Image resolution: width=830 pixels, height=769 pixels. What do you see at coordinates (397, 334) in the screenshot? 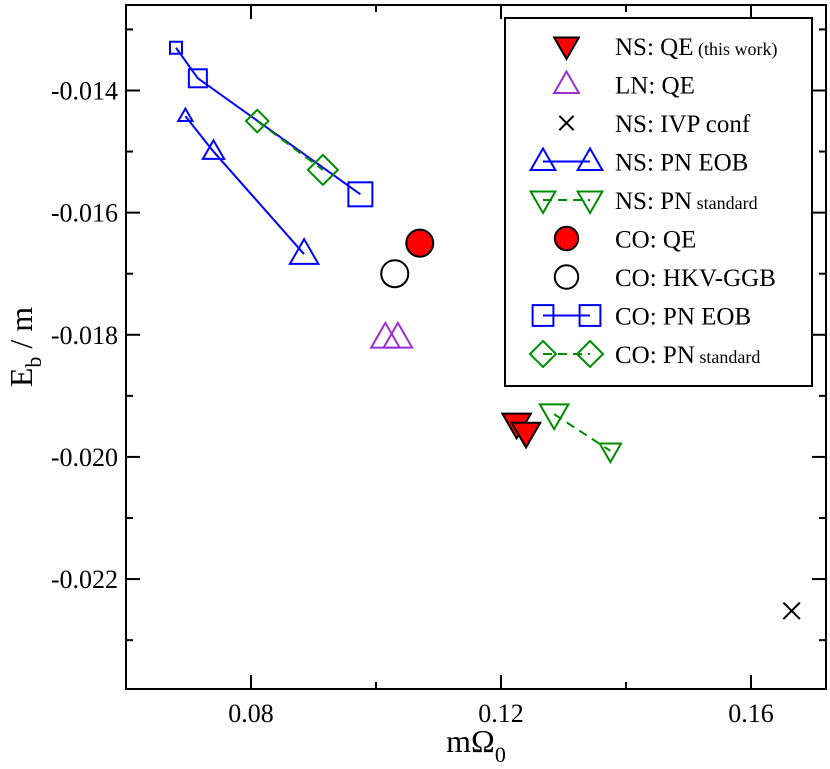
I see `data-point-ln-qe` at bounding box center [397, 334].